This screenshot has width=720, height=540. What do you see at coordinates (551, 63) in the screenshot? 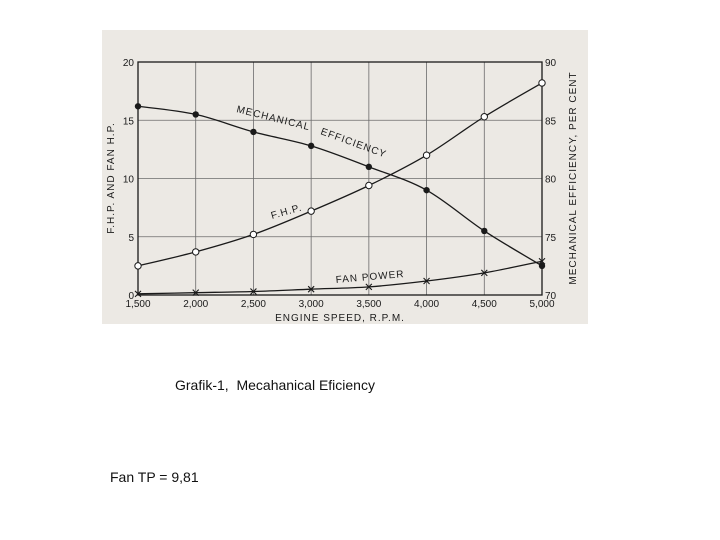
I see `y-tick-label-right: 90` at bounding box center [551, 63].